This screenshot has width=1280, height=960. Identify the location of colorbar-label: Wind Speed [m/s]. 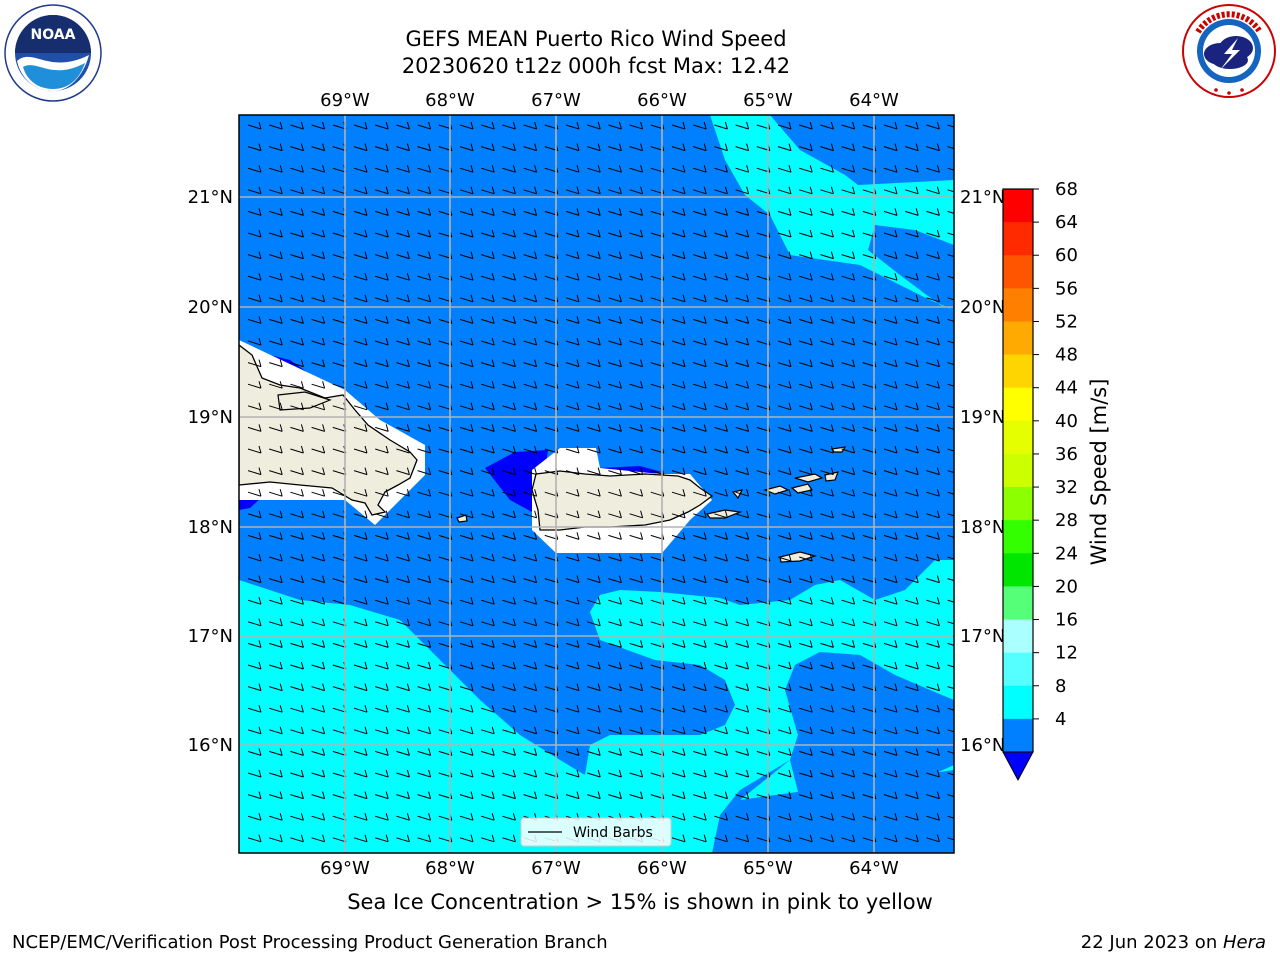
(1099, 472).